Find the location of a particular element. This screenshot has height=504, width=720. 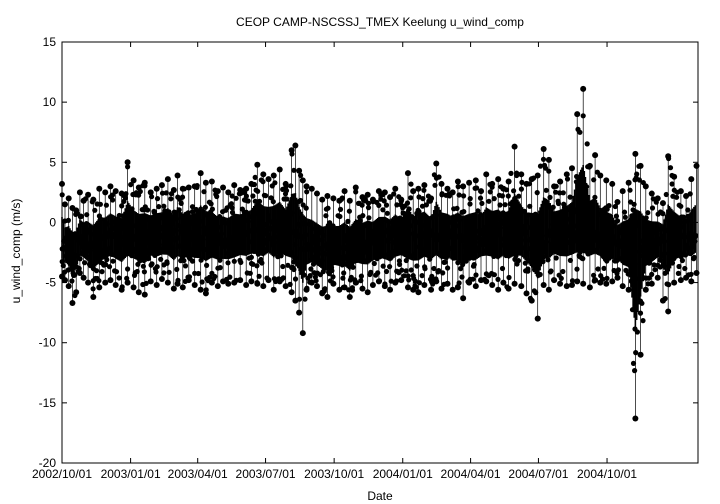

x-tick-label: 2004/07/01 is located at coordinates (538, 474).